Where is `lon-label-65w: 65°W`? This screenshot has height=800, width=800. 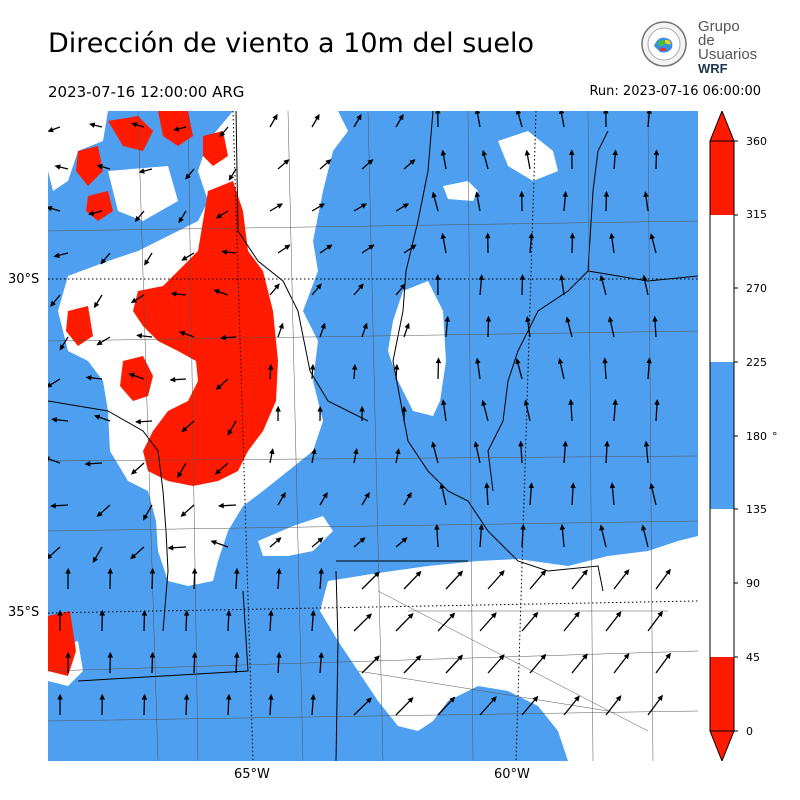
lon-label-65w: 65°W is located at coordinates (252, 774).